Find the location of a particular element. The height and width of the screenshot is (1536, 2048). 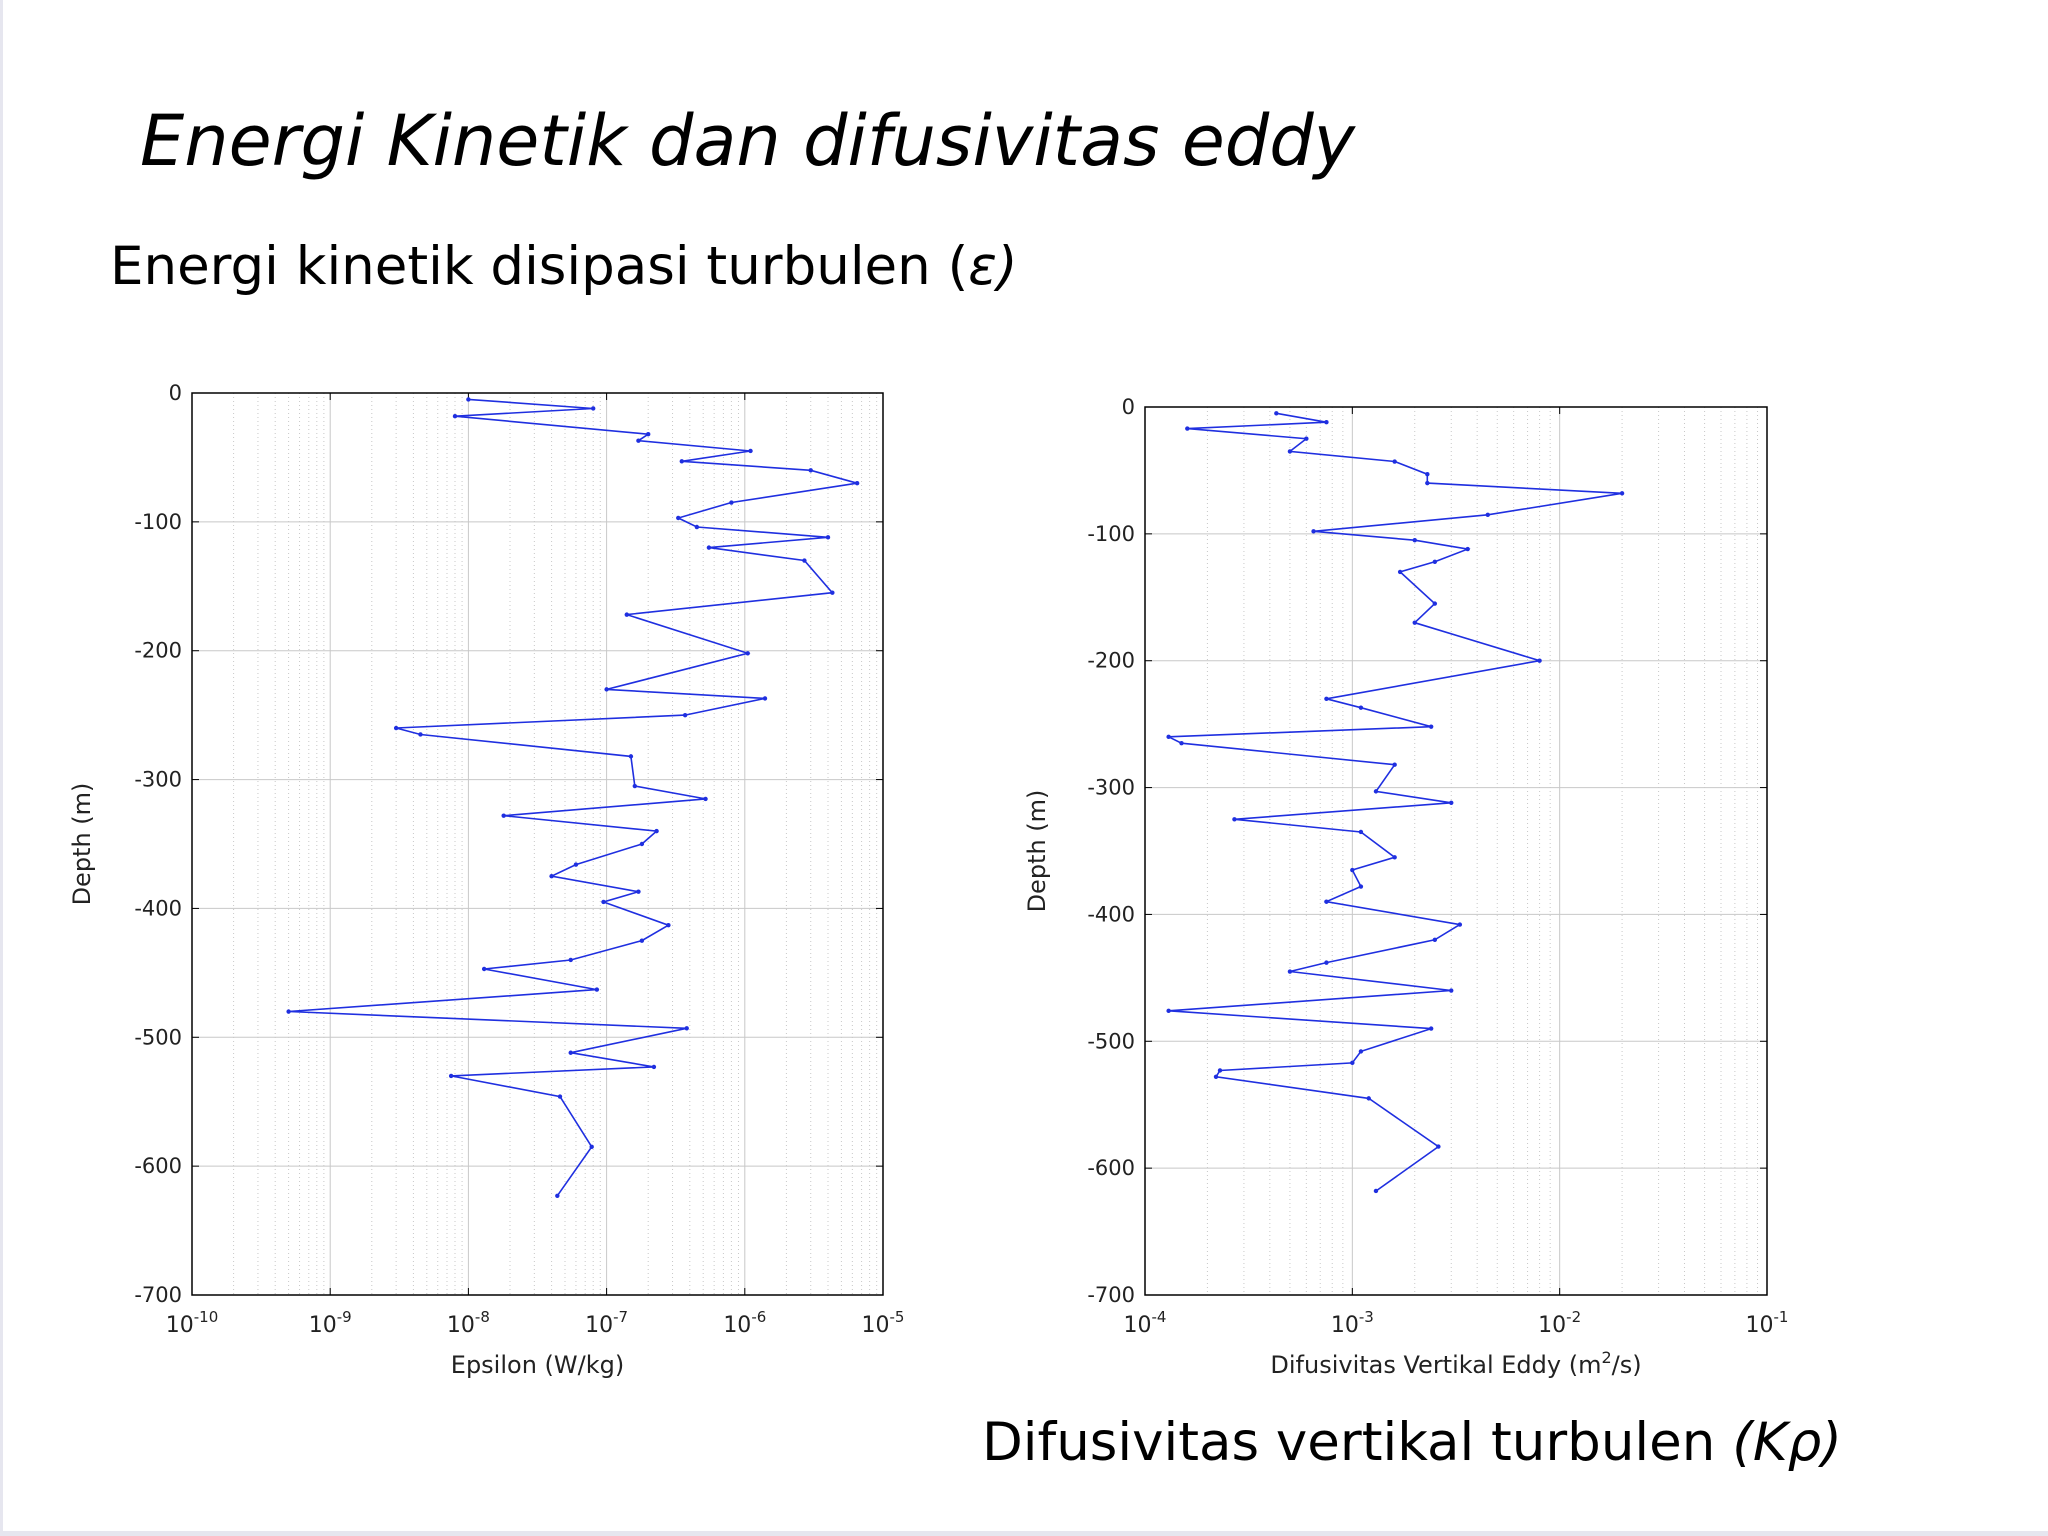

y-tick-label: -500 is located at coordinates (158, 1037).